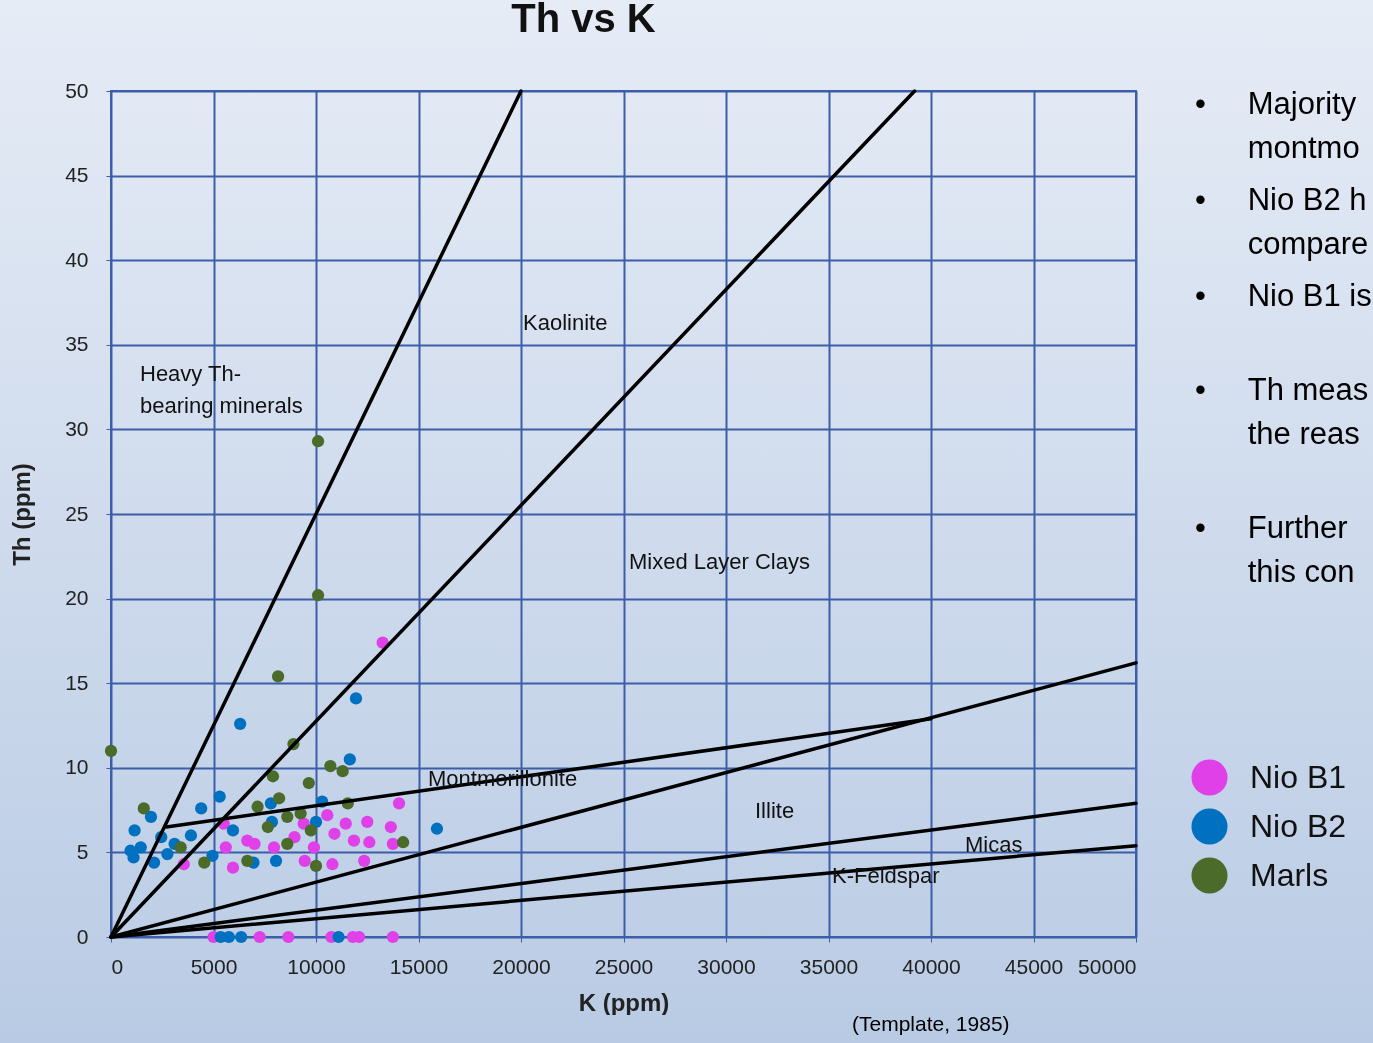 The height and width of the screenshot is (1043, 1373). I want to click on y-tick-label: 5, so click(82, 851).